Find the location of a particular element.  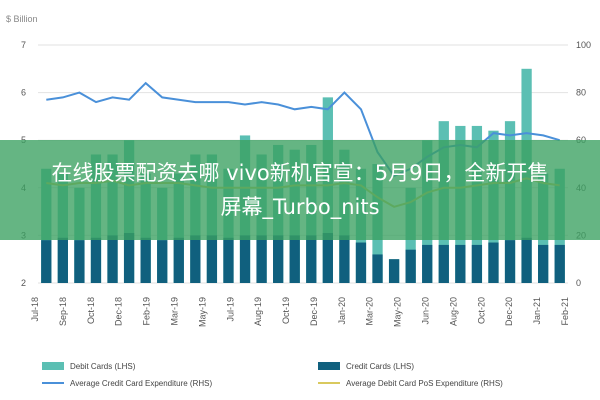

x-tick-label: Oct-19 is located at coordinates (286, 310).